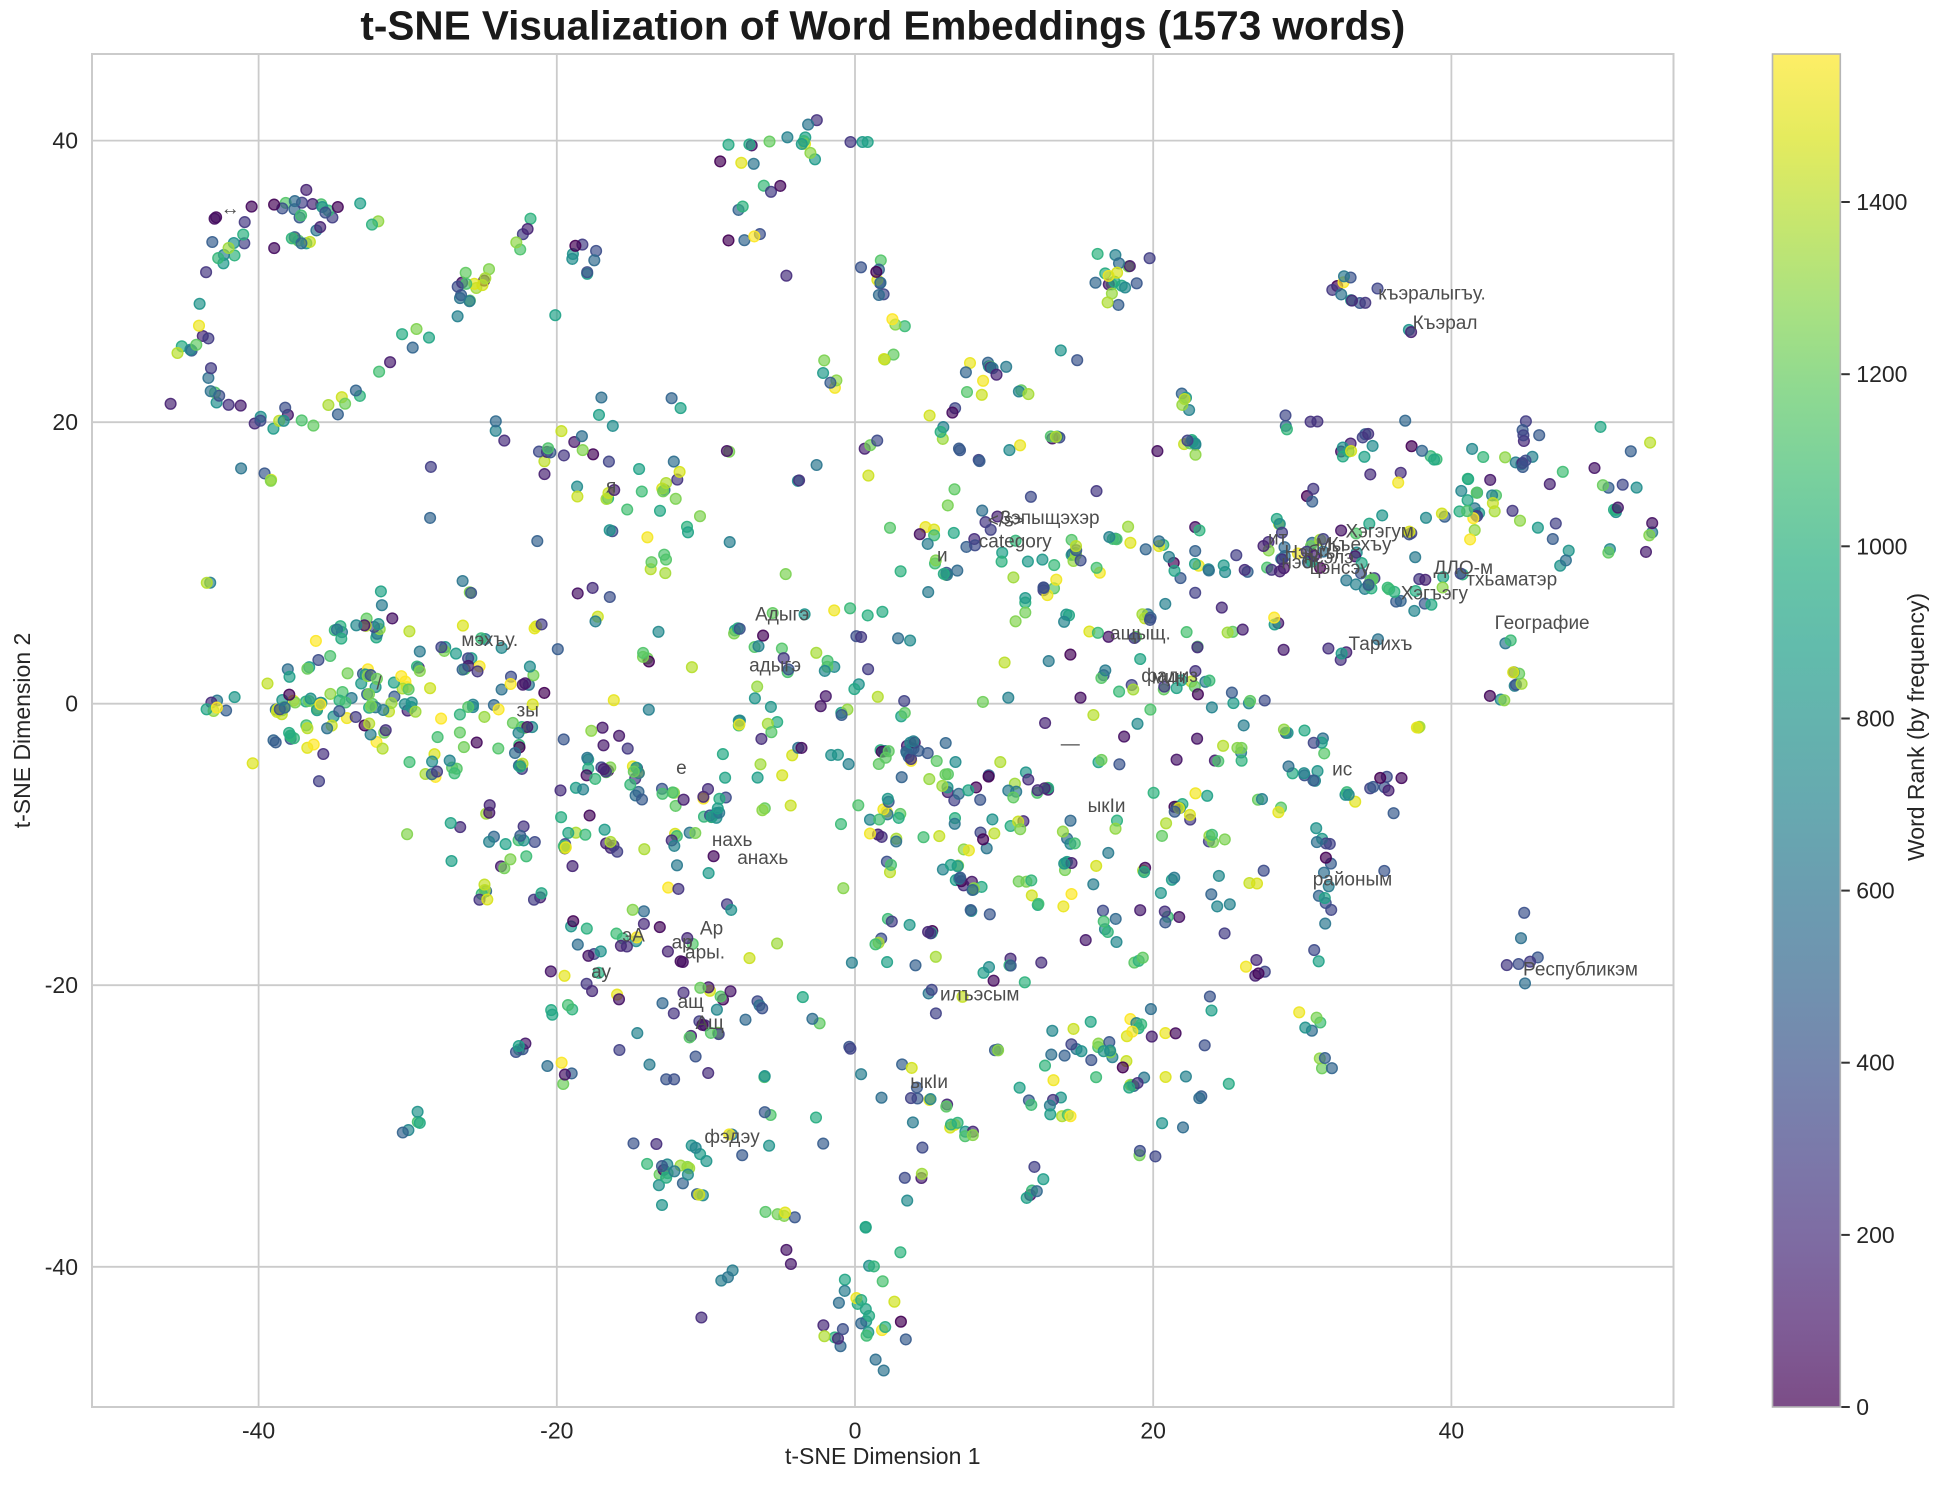 The image size is (1951, 1490). Describe the element at coordinates (1875, 719) in the screenshot. I see `svg-text: 800` at that location.